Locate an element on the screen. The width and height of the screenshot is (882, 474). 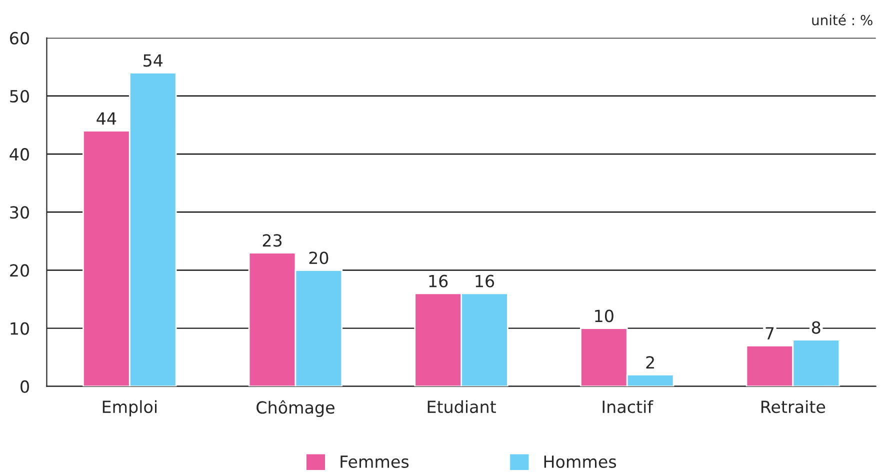
x-tick-label: Inactif is located at coordinates (628, 407).